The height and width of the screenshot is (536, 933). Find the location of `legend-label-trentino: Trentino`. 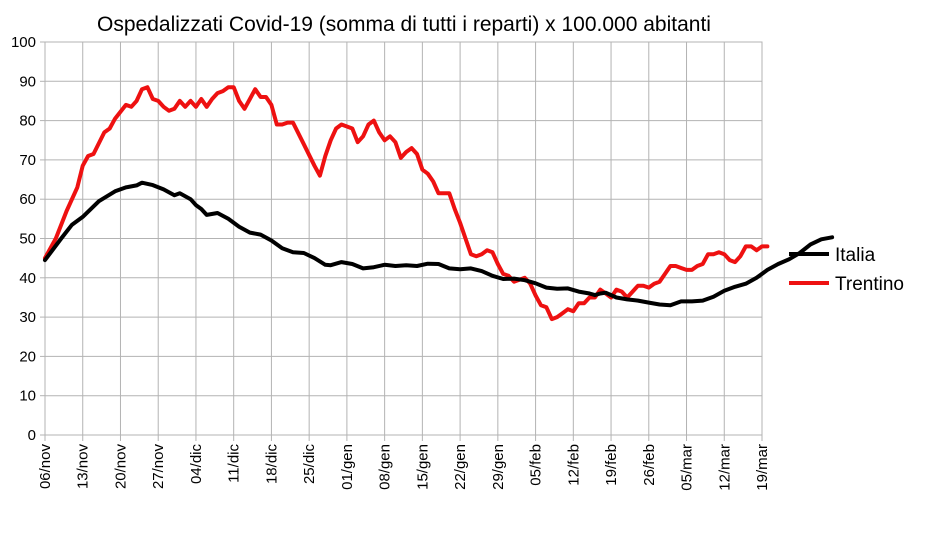

legend-label-trentino: Trentino is located at coordinates (869, 284).